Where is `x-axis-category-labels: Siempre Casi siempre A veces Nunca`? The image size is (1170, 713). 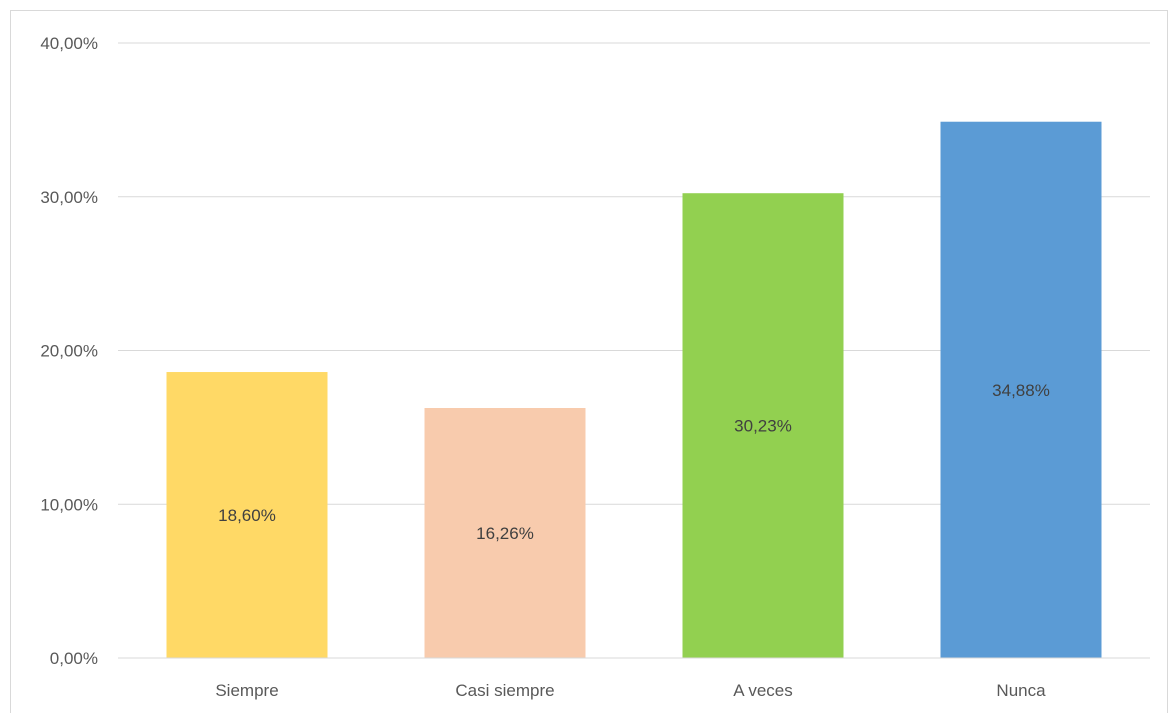
x-axis-category-labels: Siempre Casi siempre A veces Nunca is located at coordinates (630, 690).